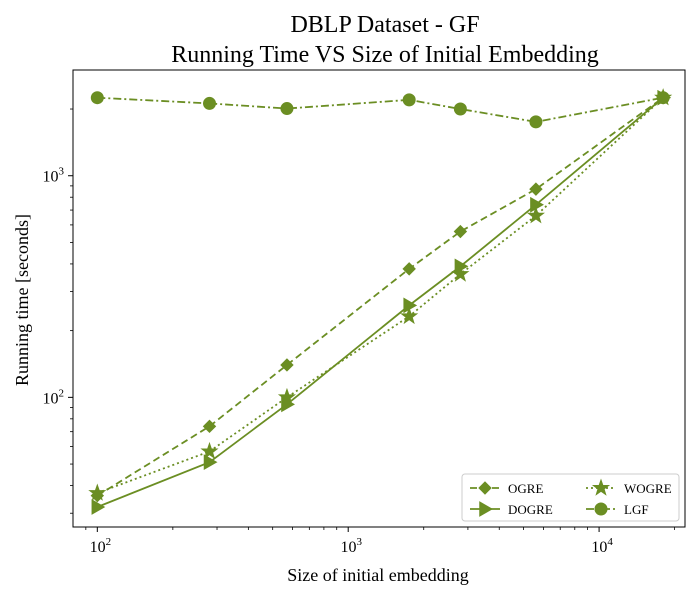 This screenshot has height=600, width=700. I want to click on legend-marker-ogre, so click(485, 488).